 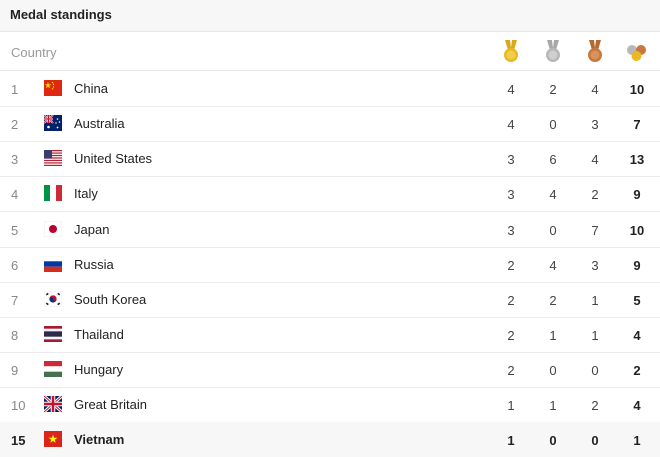 I want to click on rank: 3, so click(x=15, y=159).